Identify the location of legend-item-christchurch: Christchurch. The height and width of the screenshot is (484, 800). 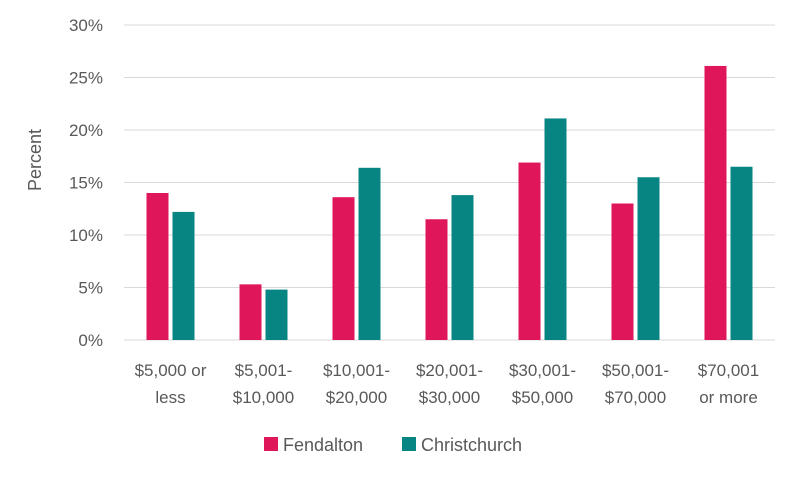
(462, 445).